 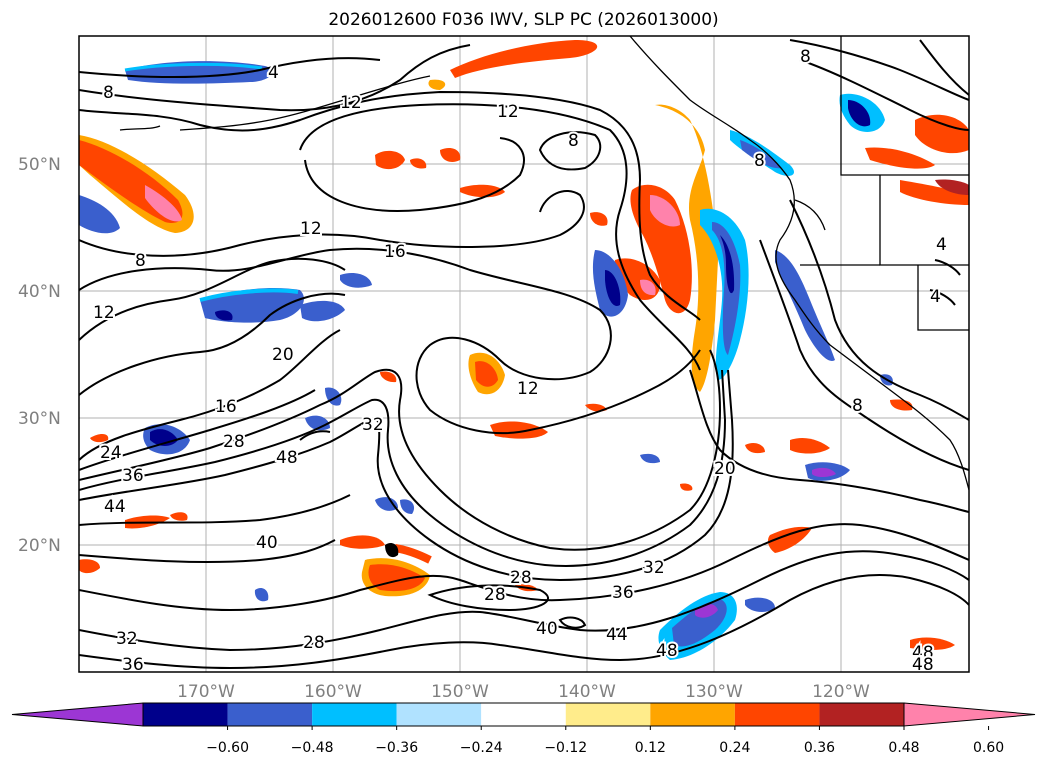 What do you see at coordinates (39, 165) in the screenshot?
I see `lat-label: 50°N` at bounding box center [39, 165].